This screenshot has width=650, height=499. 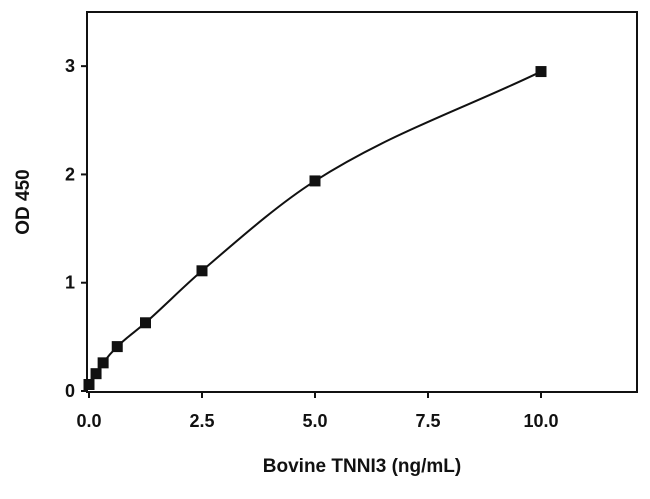 I want to click on x-tick-label: 10.0, so click(x=540, y=421).